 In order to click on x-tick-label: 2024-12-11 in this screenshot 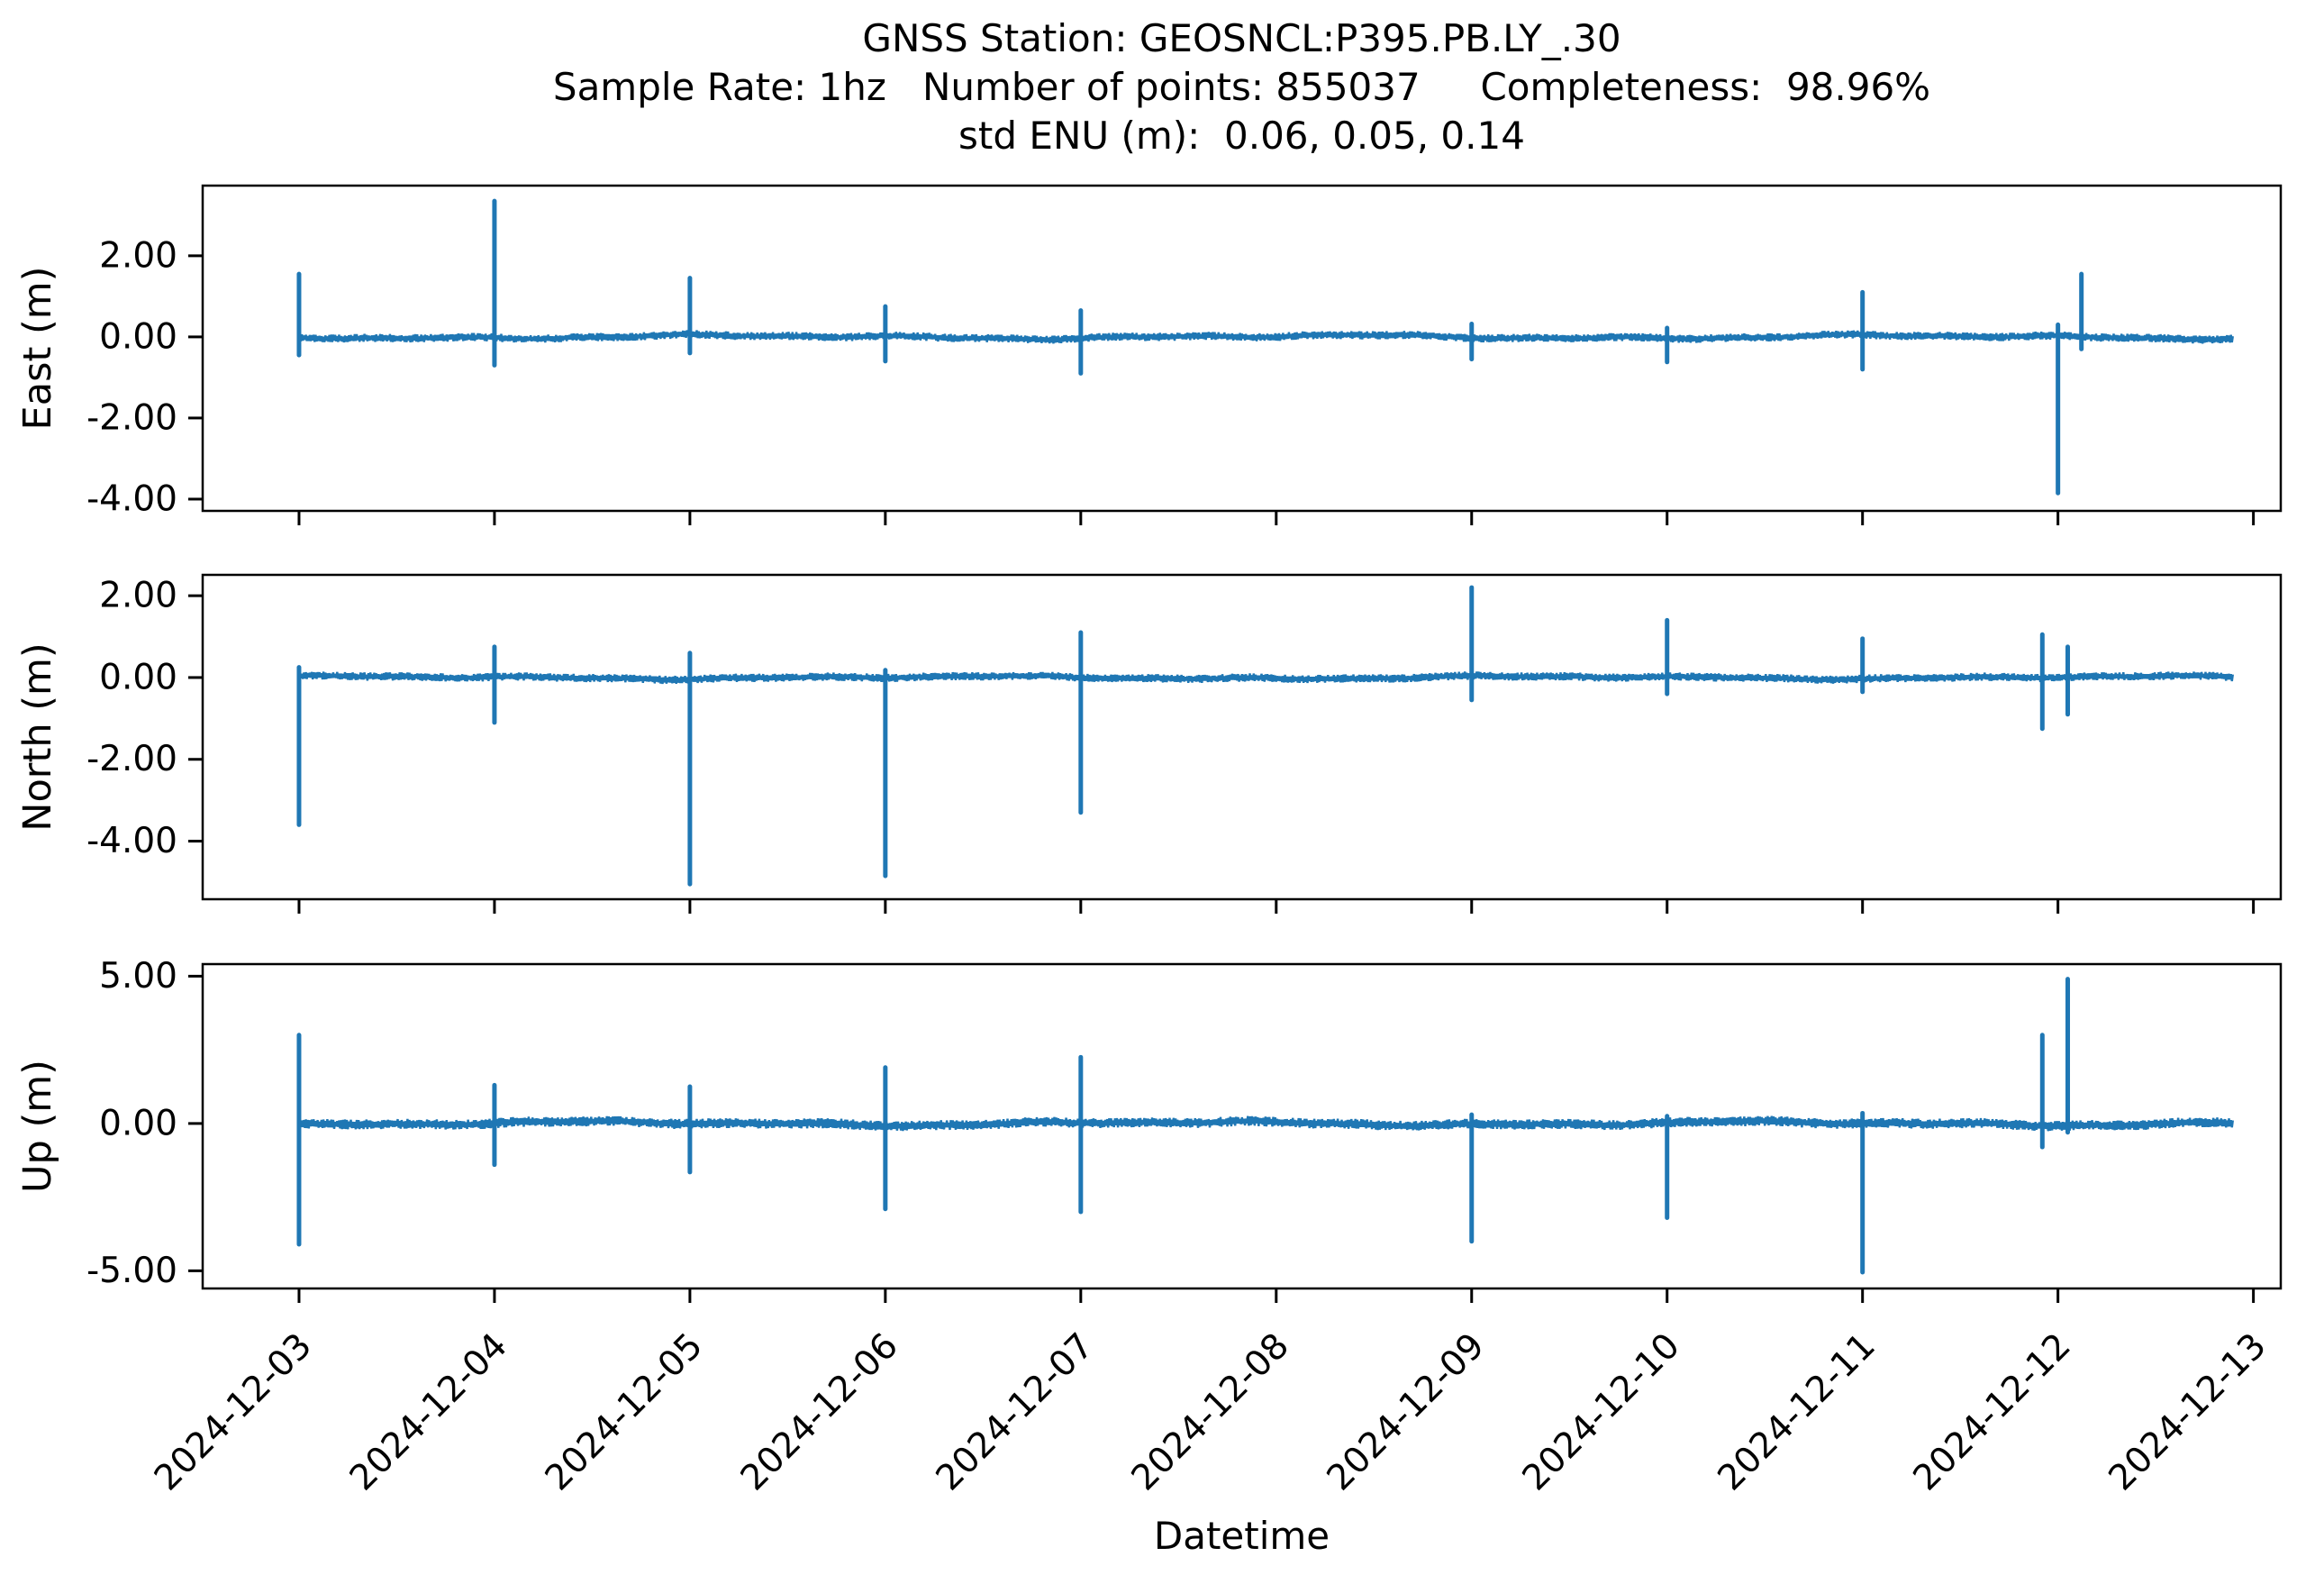, I will do `click(1798, 1411)`.